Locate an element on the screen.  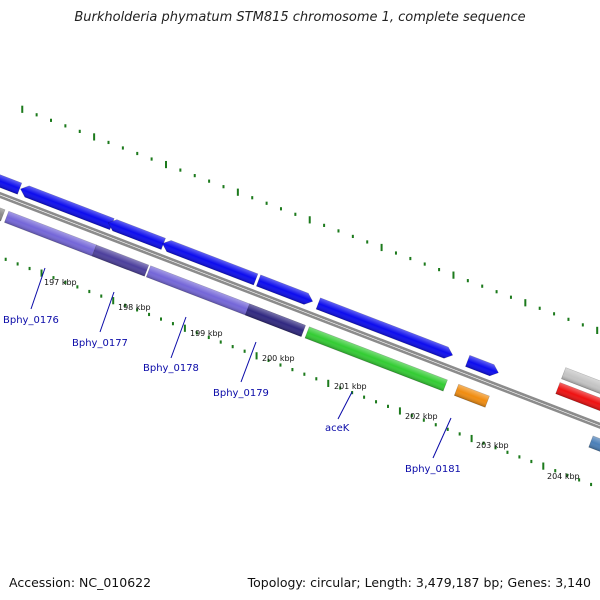
accession-text: Accession: NC_010622 is located at coordinates (80, 582).